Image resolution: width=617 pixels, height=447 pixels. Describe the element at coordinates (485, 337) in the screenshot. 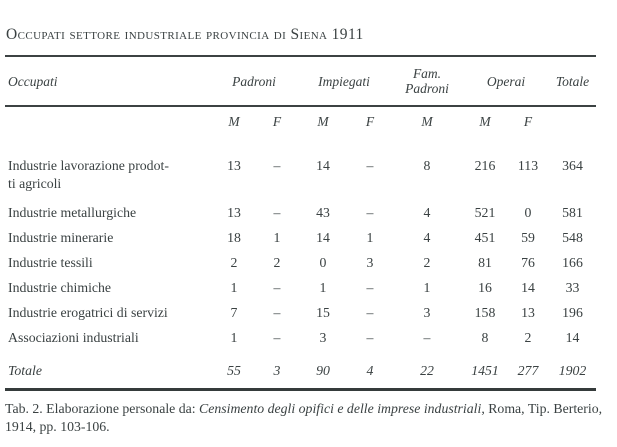

I see `cell-operai-m: 8` at that location.